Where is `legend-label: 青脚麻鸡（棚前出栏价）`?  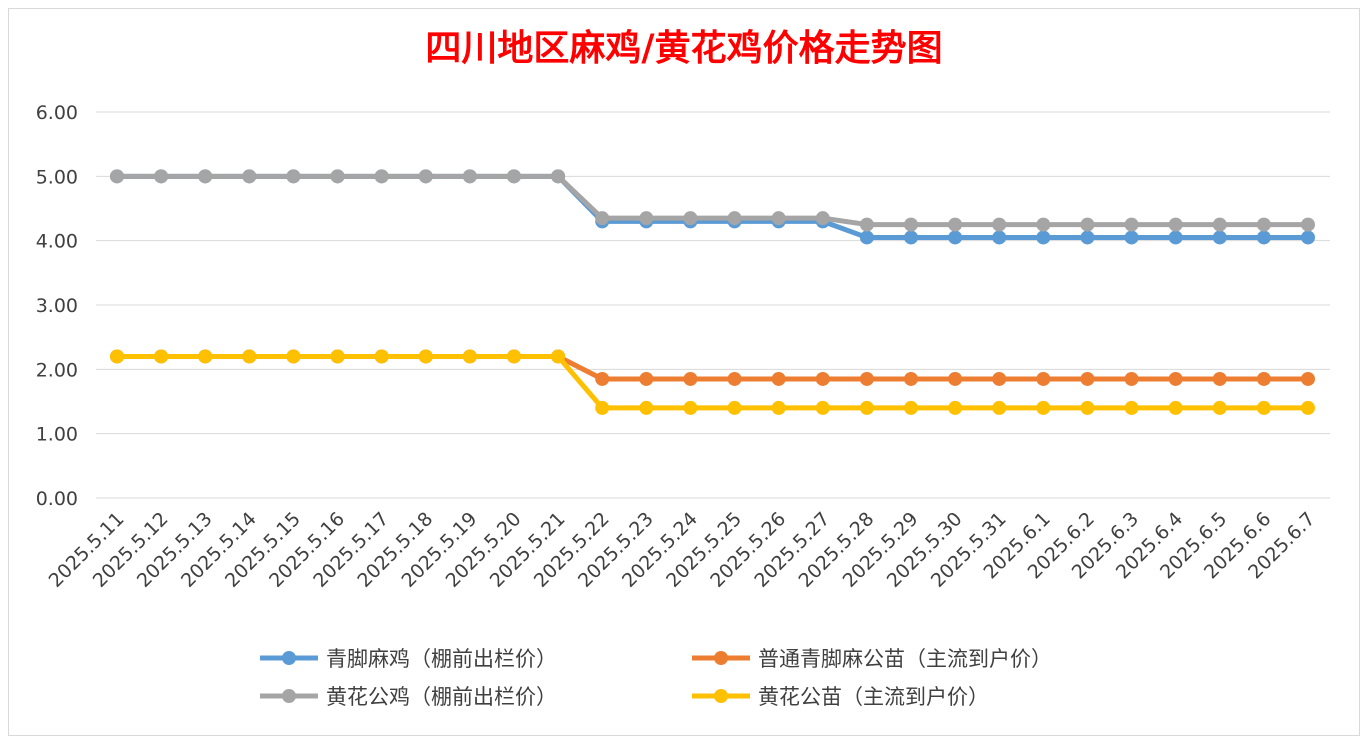 legend-label: 青脚麻鸡（棚前出栏价） is located at coordinates (441, 659).